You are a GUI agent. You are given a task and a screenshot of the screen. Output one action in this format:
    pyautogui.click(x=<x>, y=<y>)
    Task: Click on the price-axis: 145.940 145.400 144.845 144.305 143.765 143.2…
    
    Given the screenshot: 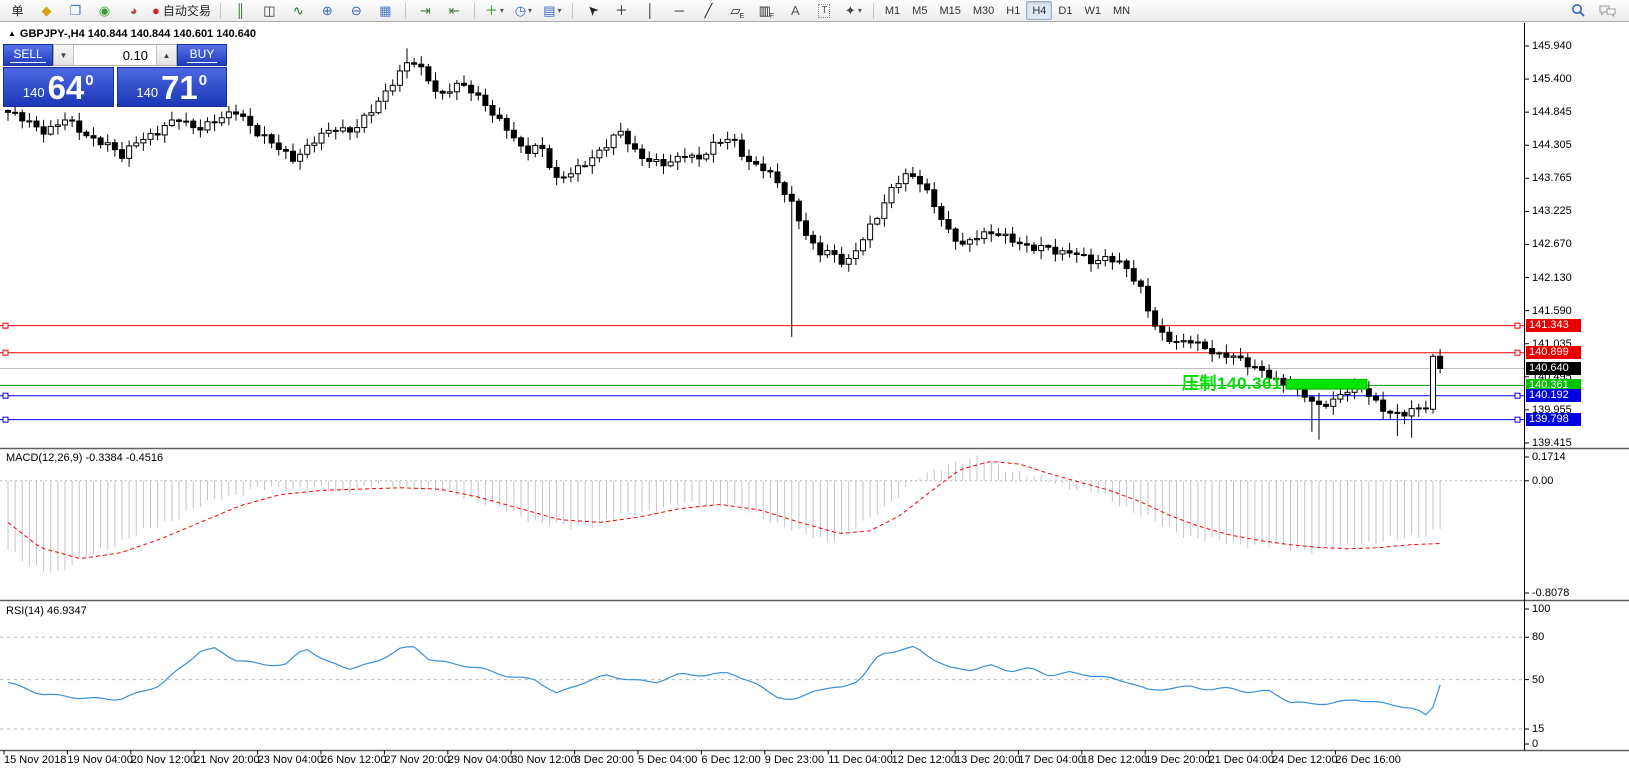 What is the action you would take?
    pyautogui.click(x=1576, y=387)
    